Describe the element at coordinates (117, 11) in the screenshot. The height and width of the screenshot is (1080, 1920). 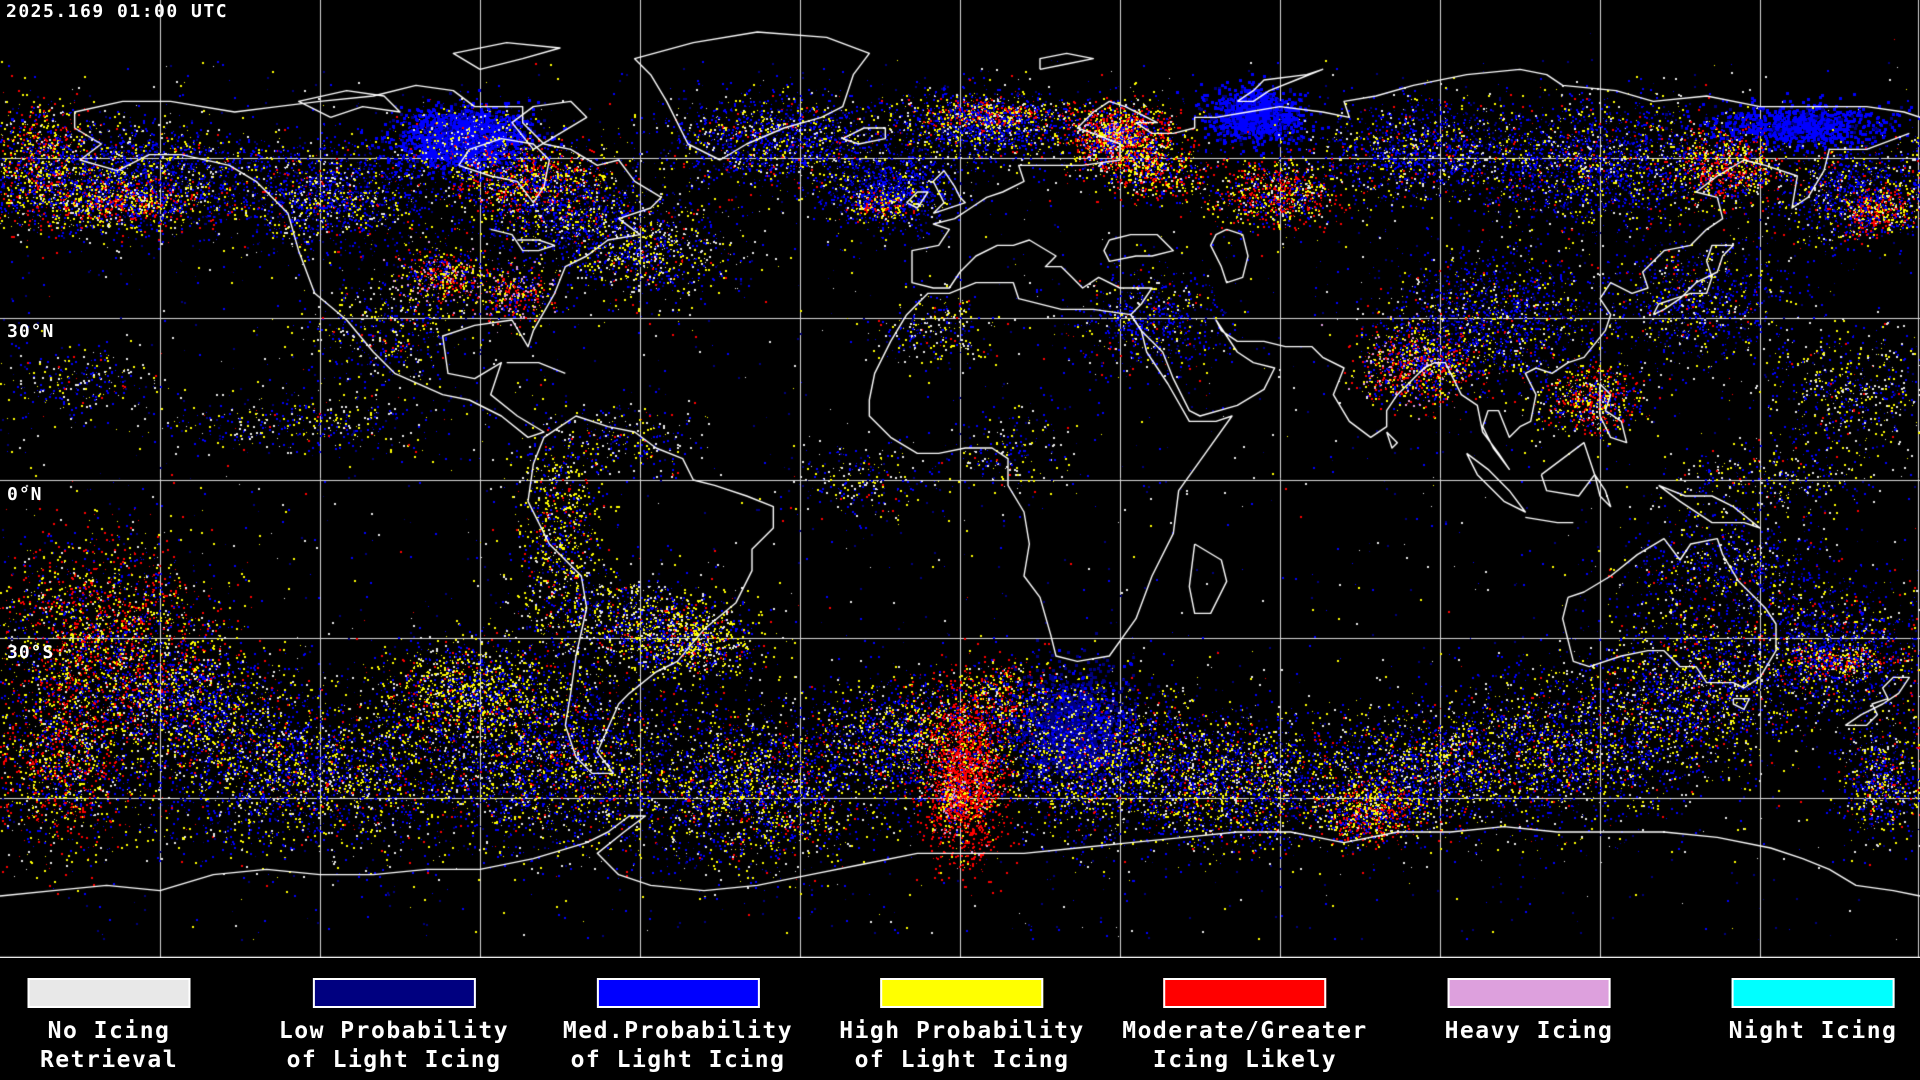
I see `timestamp-label: 2025.169 01:00 UTC` at that location.